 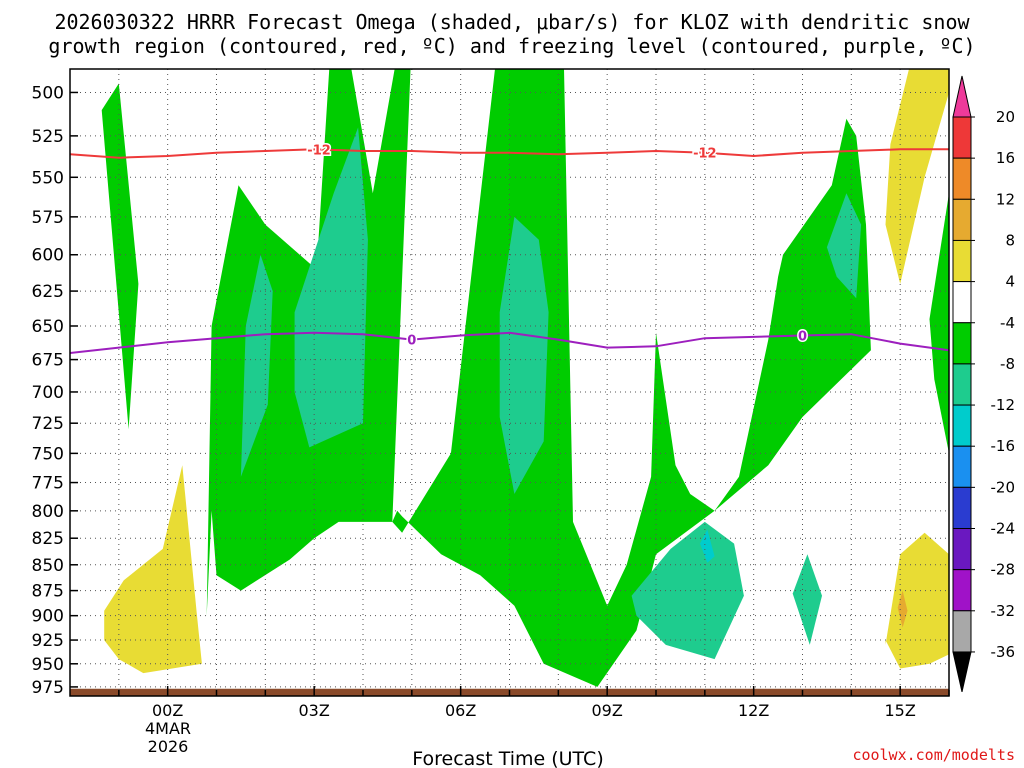 I want to click on y-tick-label: 600, so click(x=48, y=256).